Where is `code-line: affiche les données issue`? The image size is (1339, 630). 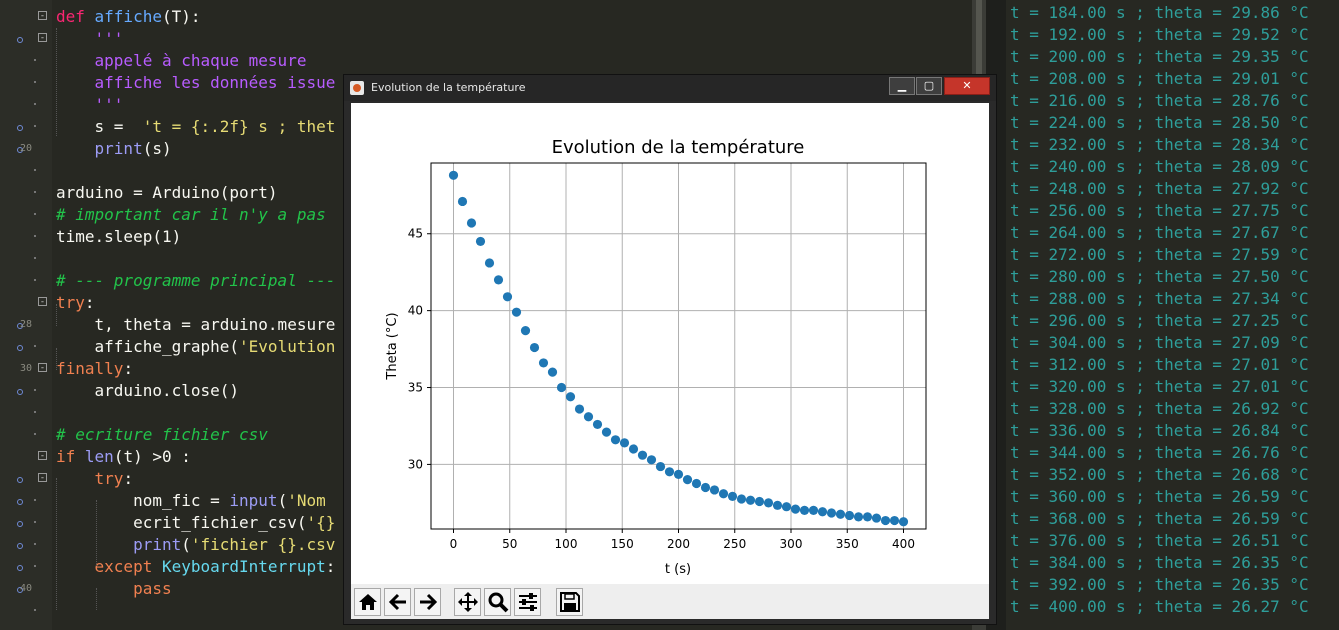
code-line: affiche les données issue is located at coordinates (196, 83).